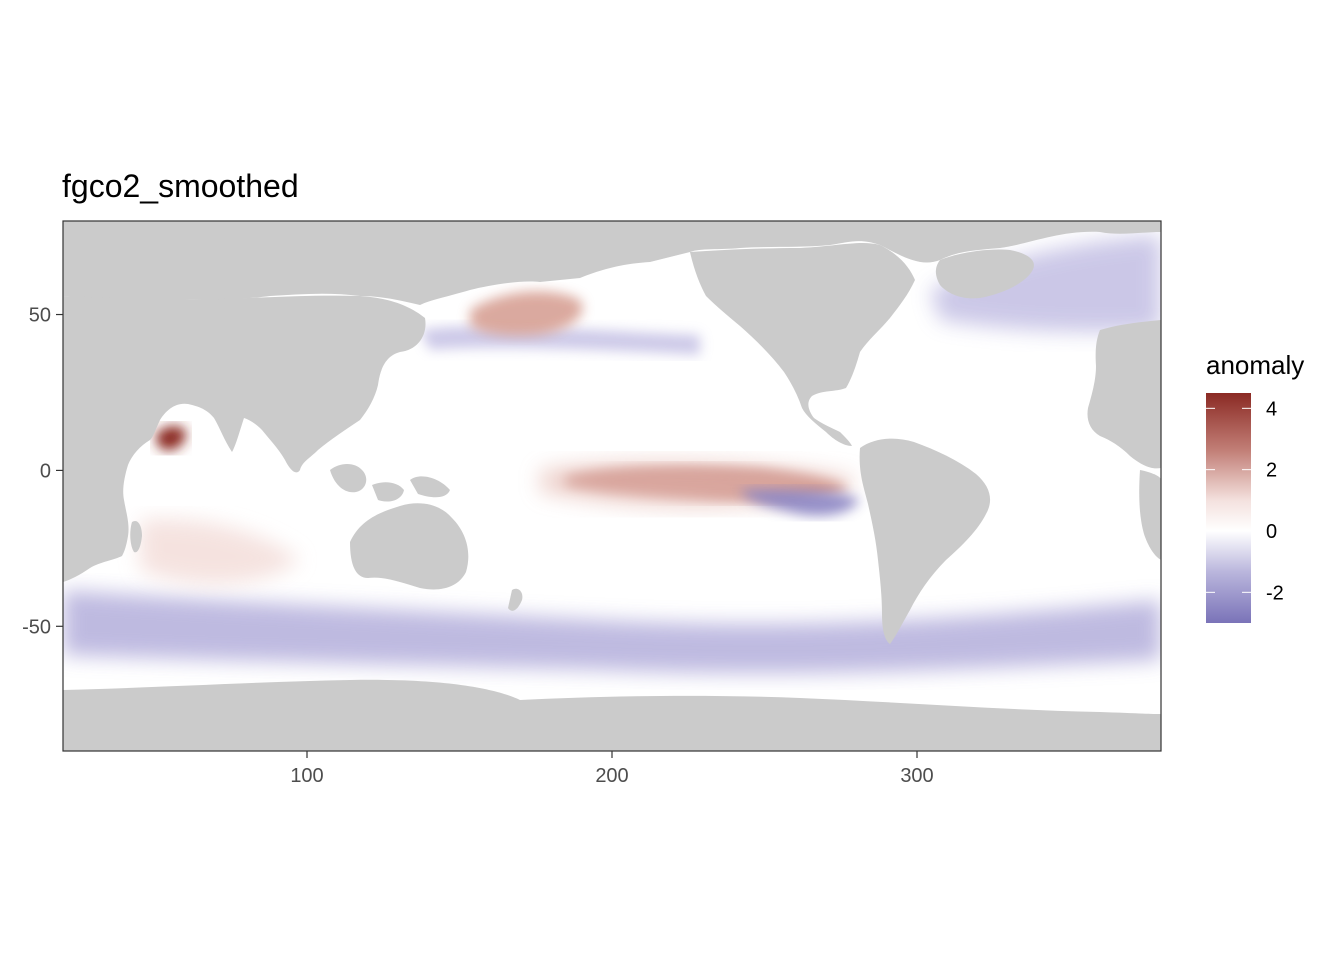 The height and width of the screenshot is (960, 1344). I want to click on arabian-sea-positive-anomaly, so click(171, 438).